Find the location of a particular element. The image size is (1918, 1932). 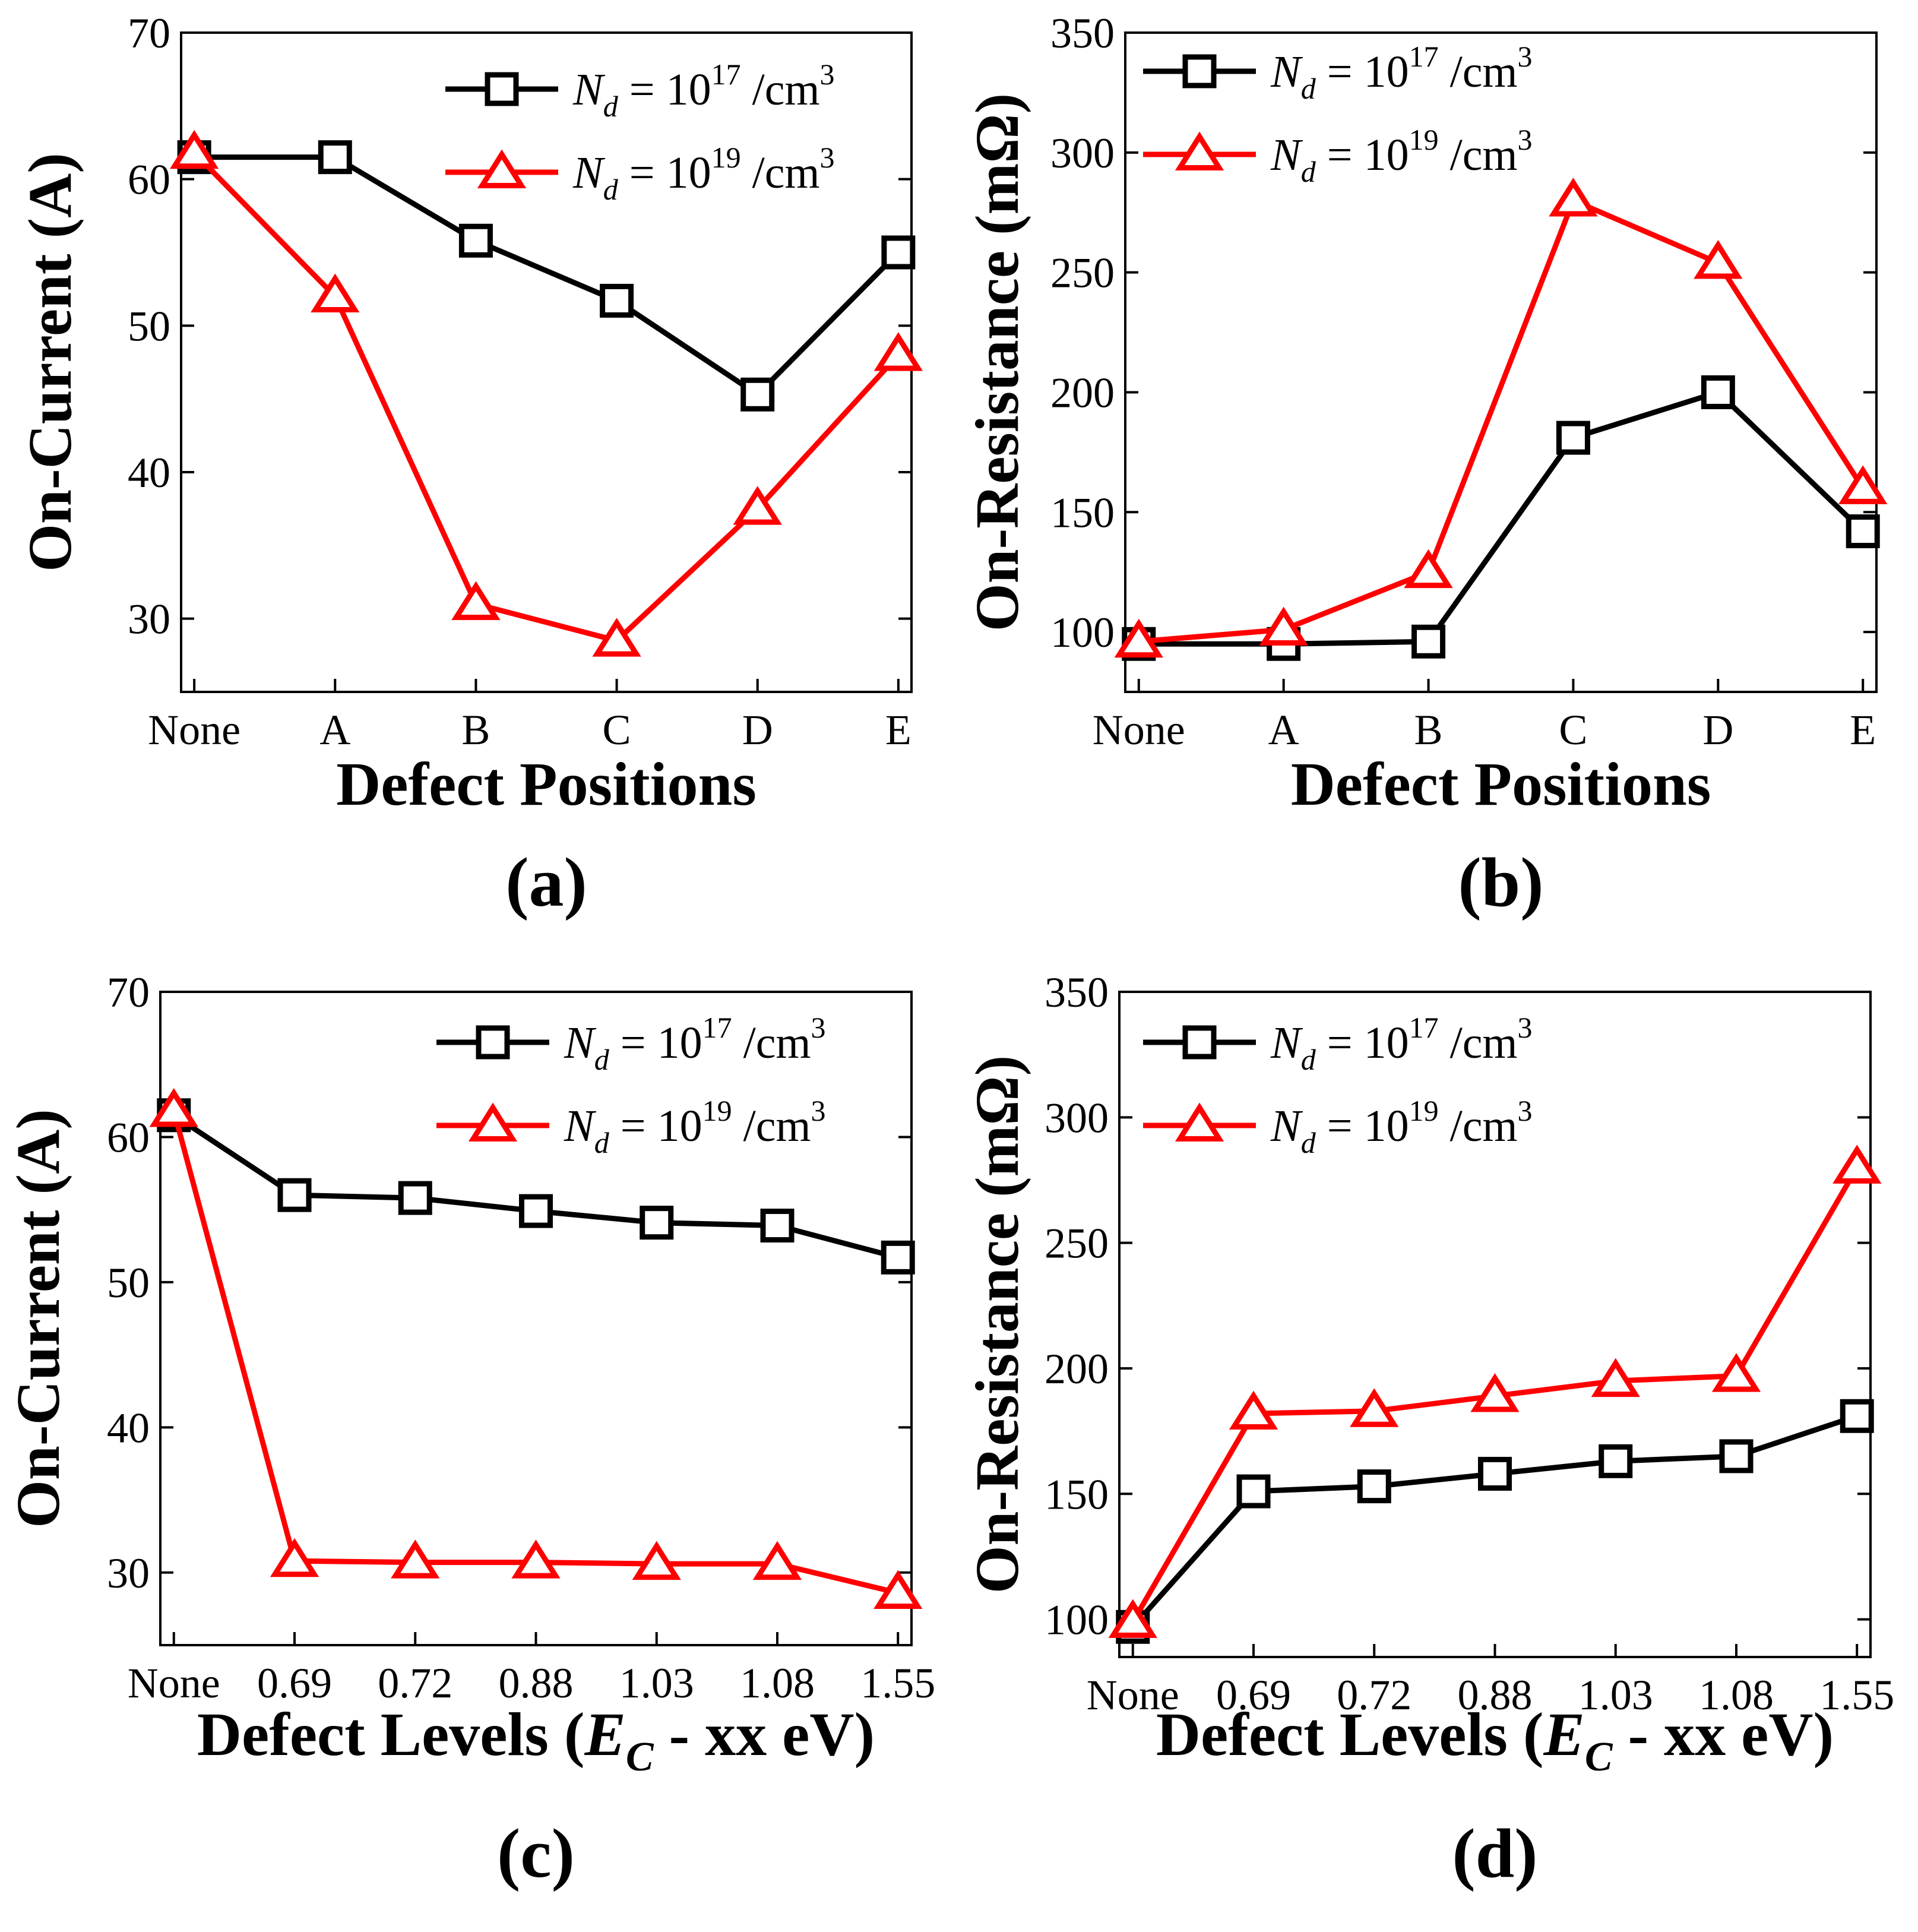

y-tick-label: 60 is located at coordinates (149, 180).